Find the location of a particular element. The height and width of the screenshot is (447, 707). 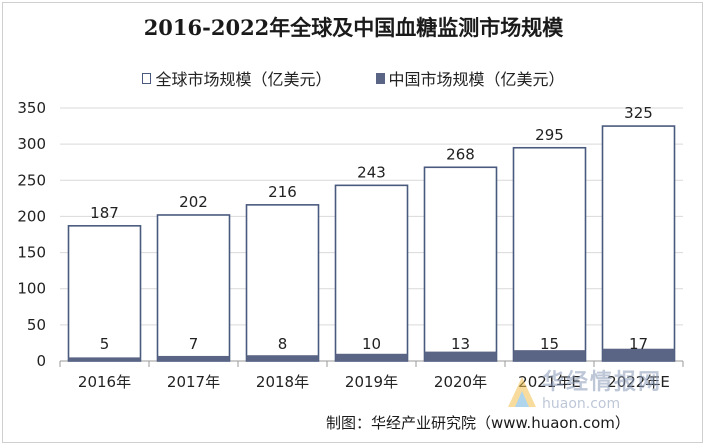

data-label-global: 268 is located at coordinates (460, 154).